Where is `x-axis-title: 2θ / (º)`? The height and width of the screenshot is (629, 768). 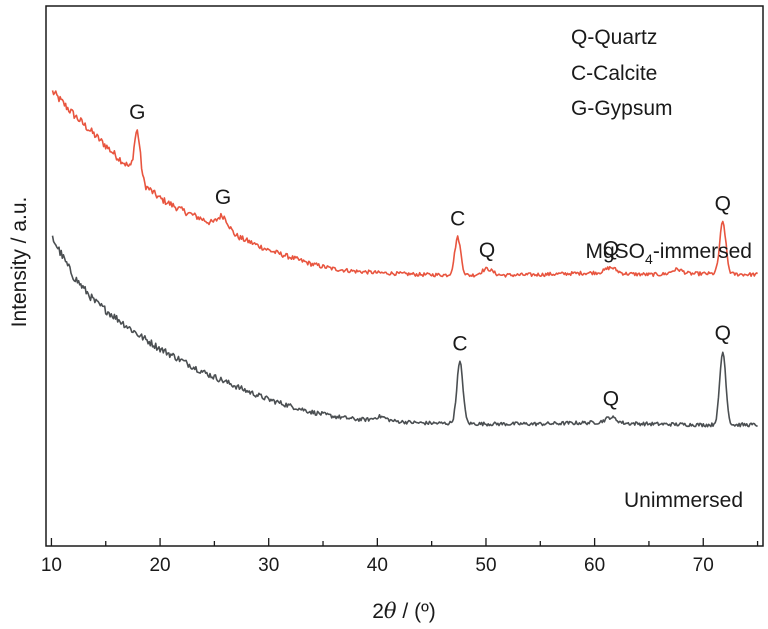
x-axis-title: 2θ / (º) is located at coordinates (404, 611).